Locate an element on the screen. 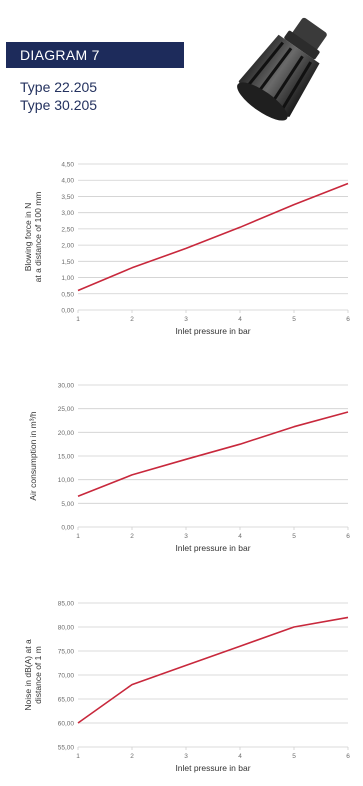  y-axis-label-line: Air consumption in m³/h is located at coordinates (33, 456).